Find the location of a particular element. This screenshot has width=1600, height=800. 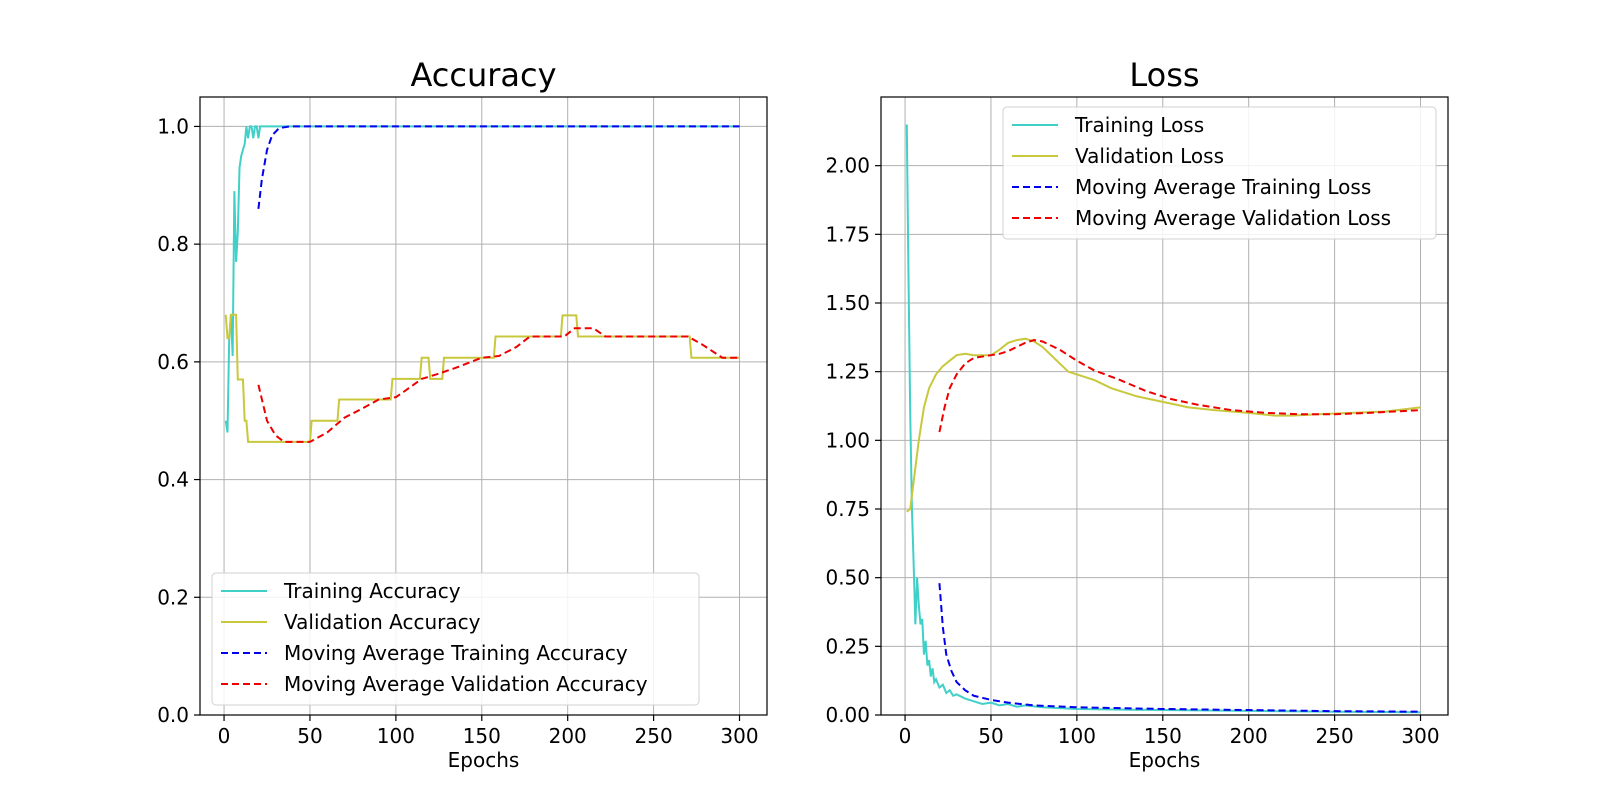

chart-title: Loss is located at coordinates (1164, 75).